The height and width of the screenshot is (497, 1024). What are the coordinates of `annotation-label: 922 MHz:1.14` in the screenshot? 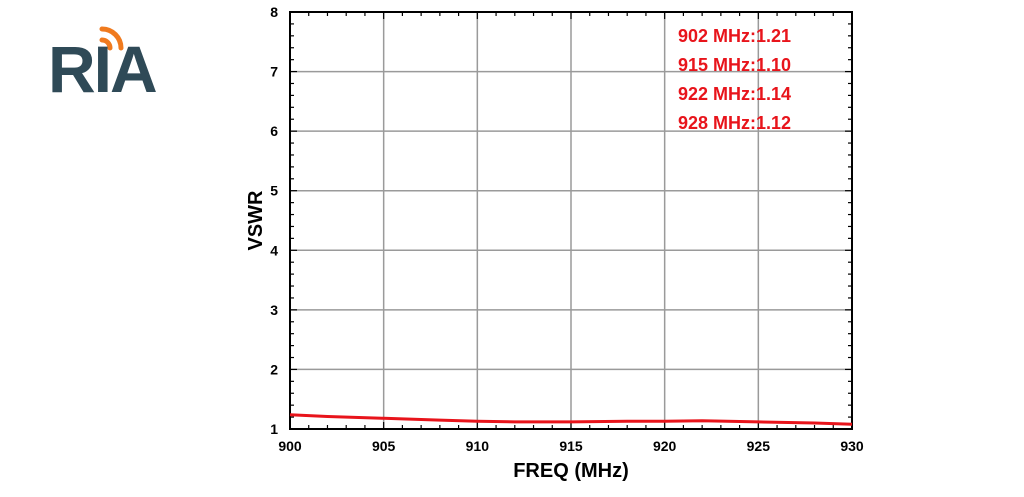 It's located at (734, 94).